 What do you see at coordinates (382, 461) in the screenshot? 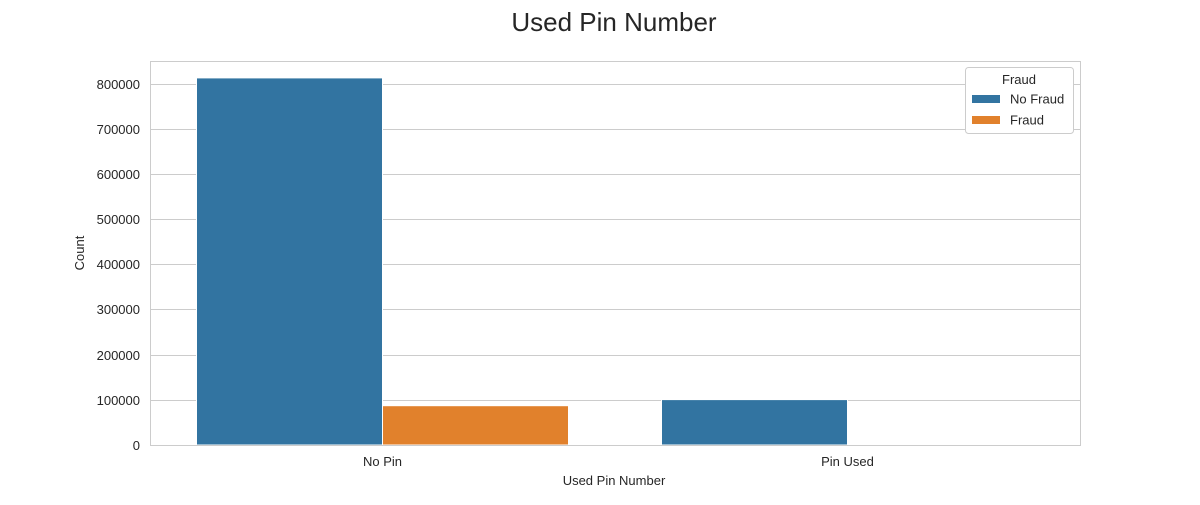
I see `x-tick-label: No Pin` at bounding box center [382, 461].